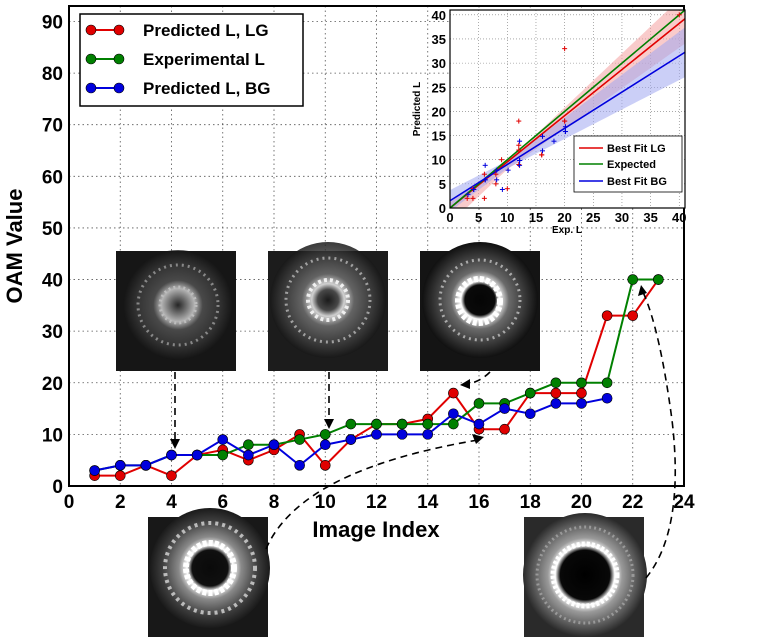  Describe the element at coordinates (637, 182) in the screenshot. I see `inset-legend-label-bg: Best Fit BG` at that location.